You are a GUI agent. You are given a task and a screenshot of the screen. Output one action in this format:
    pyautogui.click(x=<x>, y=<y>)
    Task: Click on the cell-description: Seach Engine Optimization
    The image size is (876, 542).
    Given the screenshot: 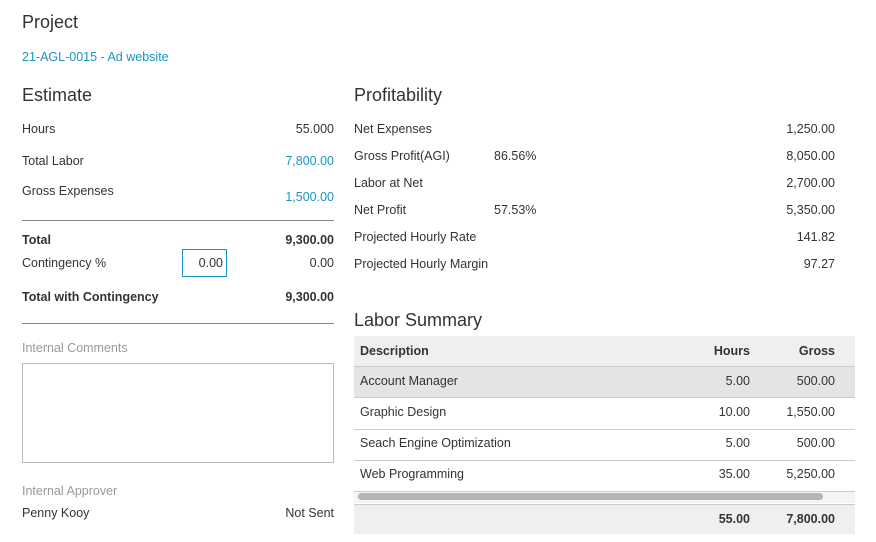 What is the action you would take?
    pyautogui.click(x=435, y=443)
    